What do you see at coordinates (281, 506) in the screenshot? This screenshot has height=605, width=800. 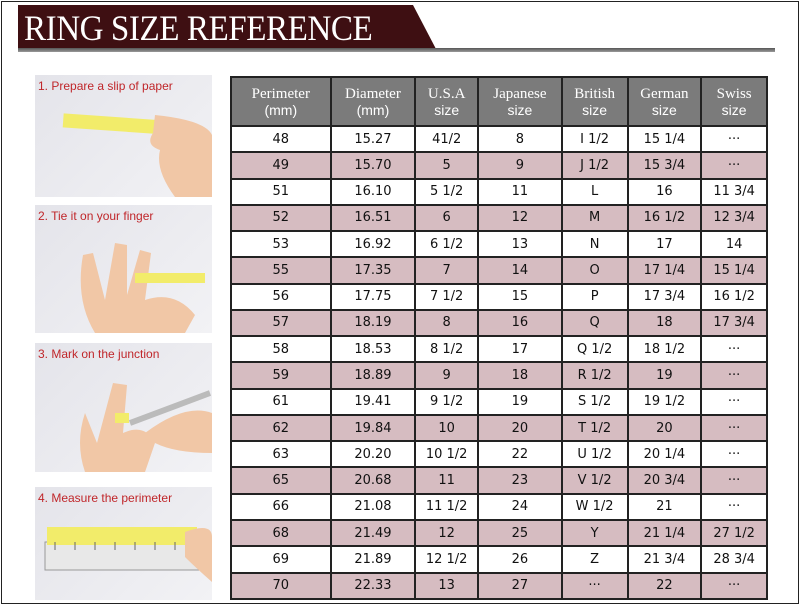 I see `table-cell: 66` at bounding box center [281, 506].